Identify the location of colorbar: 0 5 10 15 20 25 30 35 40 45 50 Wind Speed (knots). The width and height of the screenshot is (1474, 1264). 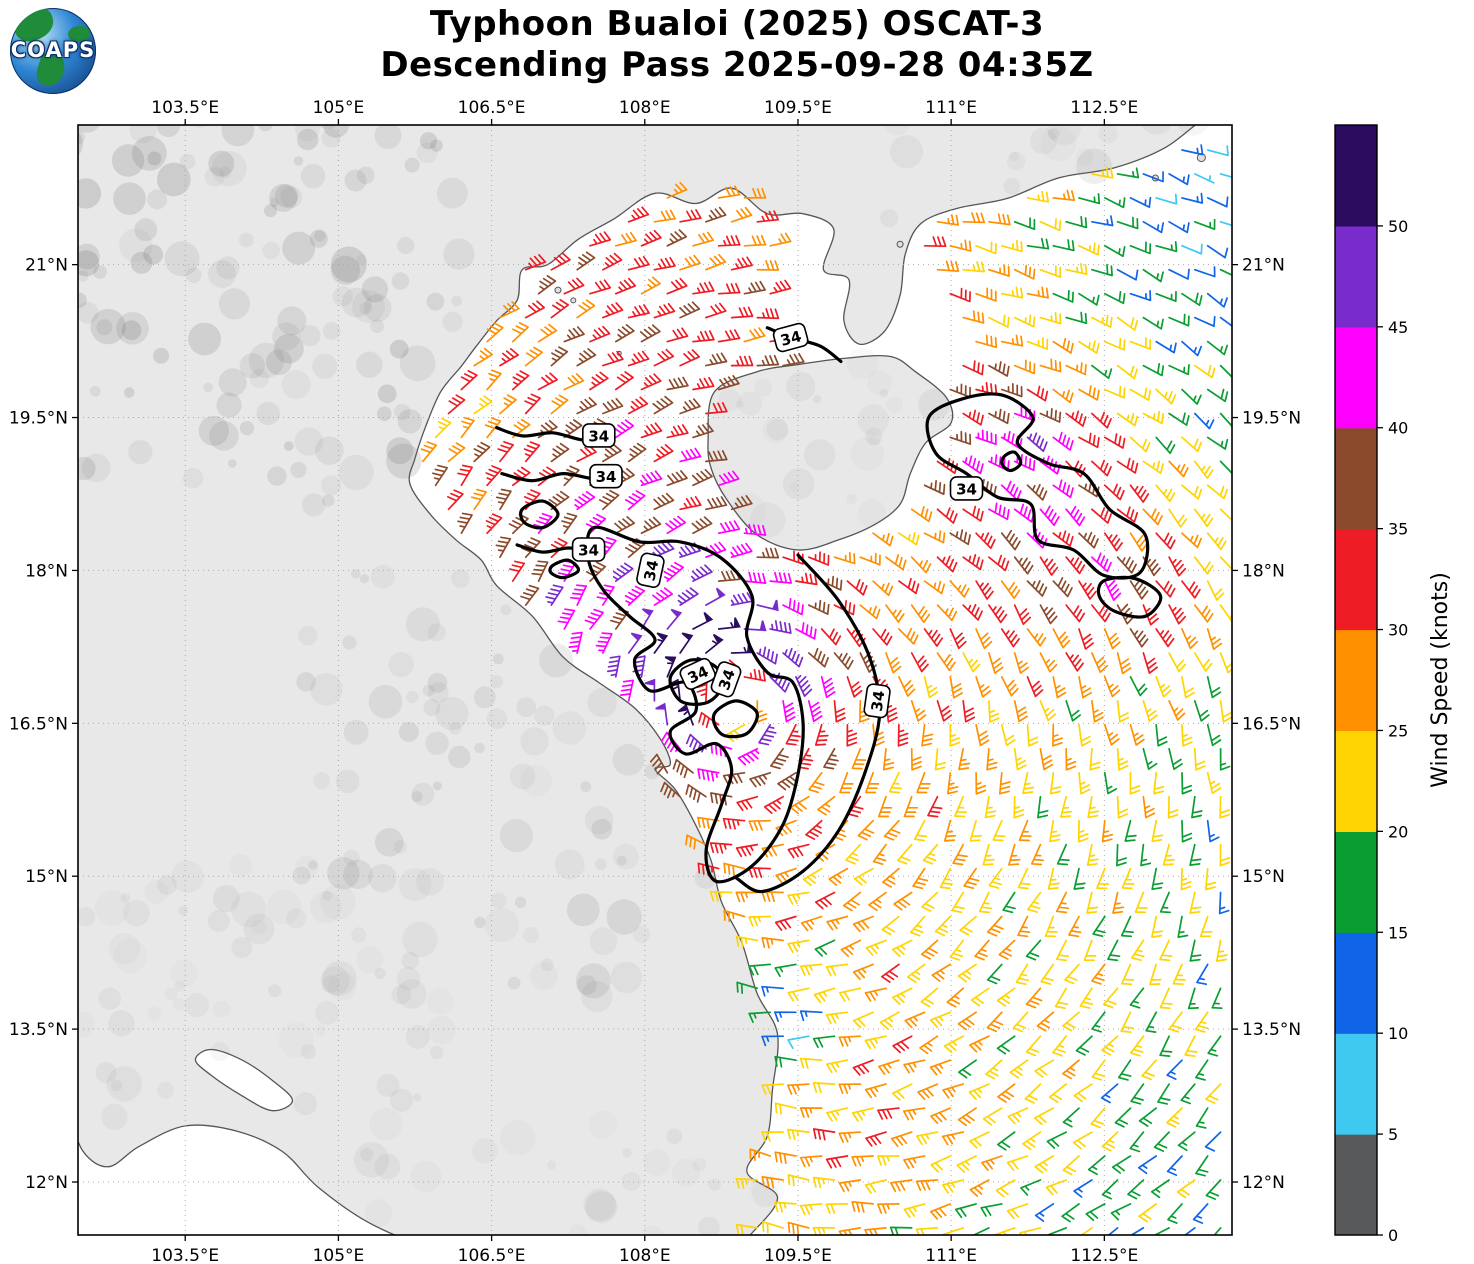
(1393, 684).